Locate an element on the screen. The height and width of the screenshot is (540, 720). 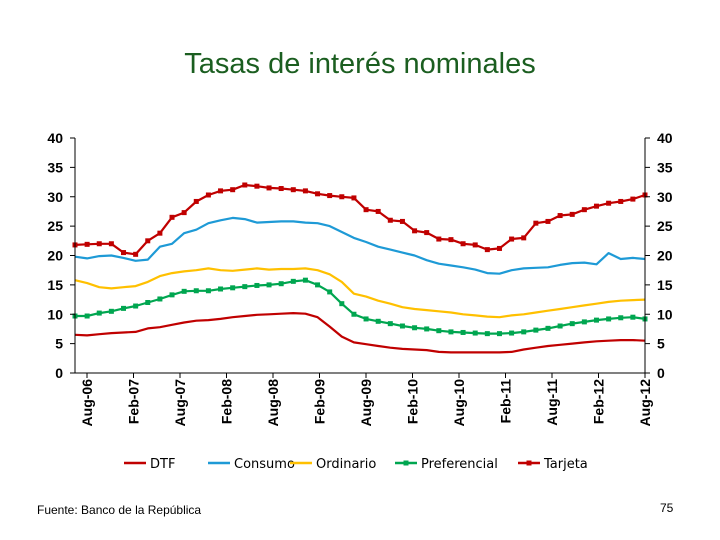
x-tick-label: Feb-12 is located at coordinates (599, 401).